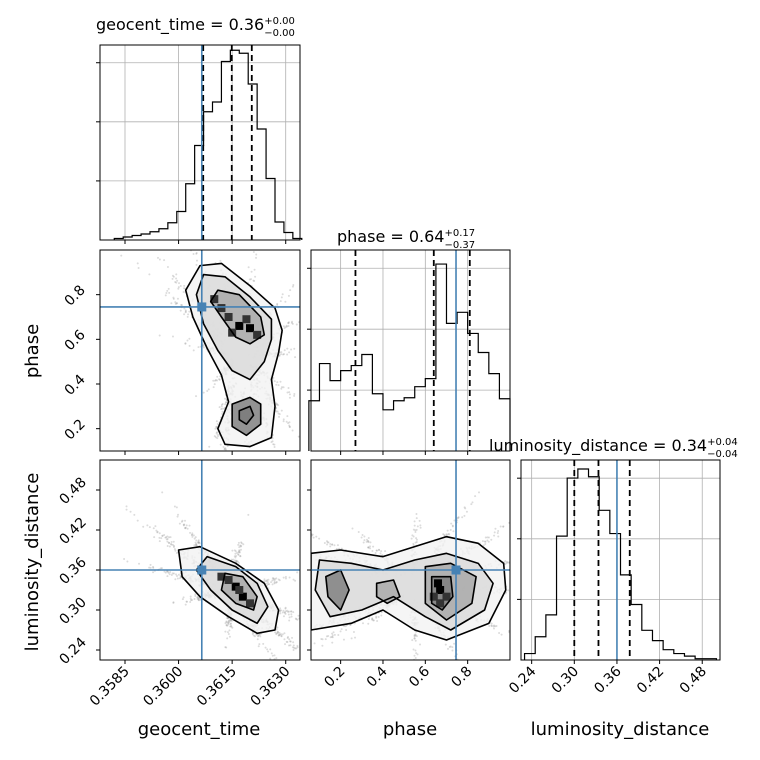  Describe the element at coordinates (419, 676) in the screenshot. I see `x-tick-label-phase: 0.6` at that location.